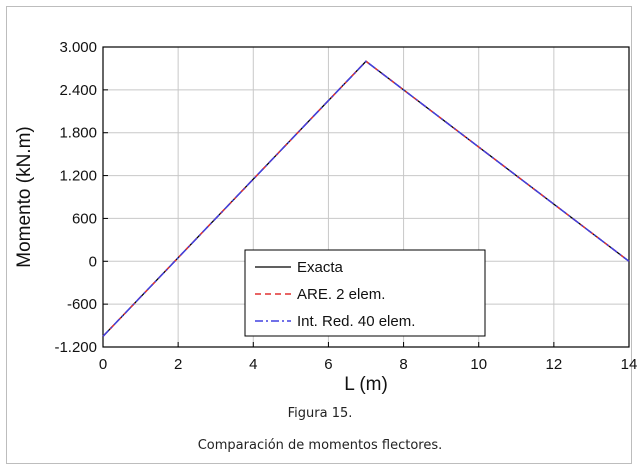 The width and height of the screenshot is (640, 472). I want to click on x-tick-label: 2, so click(178, 364).